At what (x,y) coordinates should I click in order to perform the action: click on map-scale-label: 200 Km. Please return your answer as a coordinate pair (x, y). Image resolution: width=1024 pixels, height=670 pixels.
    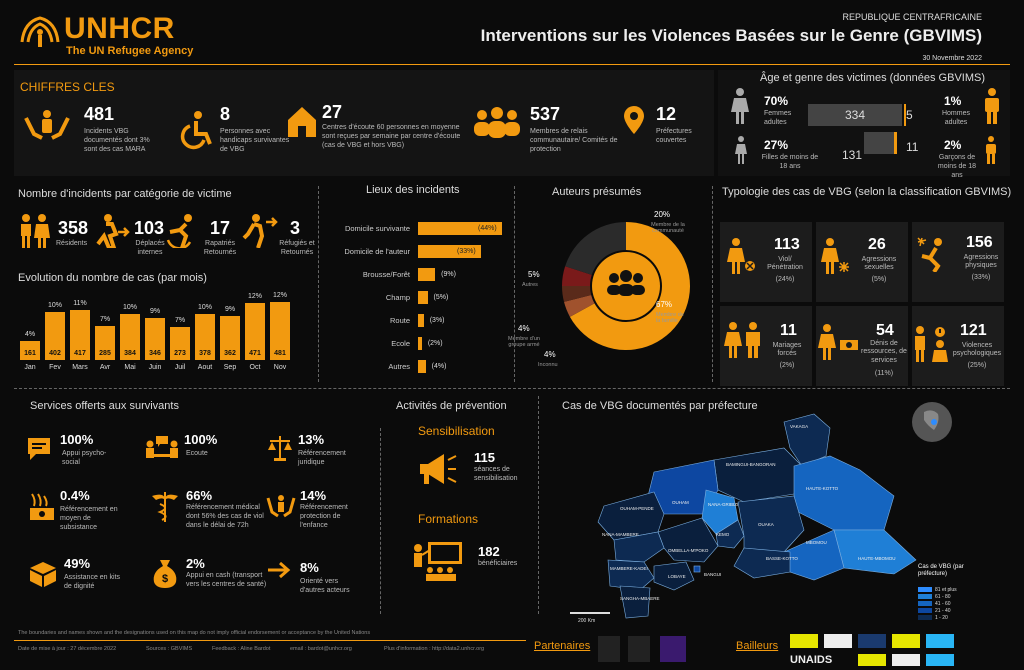
    Looking at the image, I should click on (587, 621).